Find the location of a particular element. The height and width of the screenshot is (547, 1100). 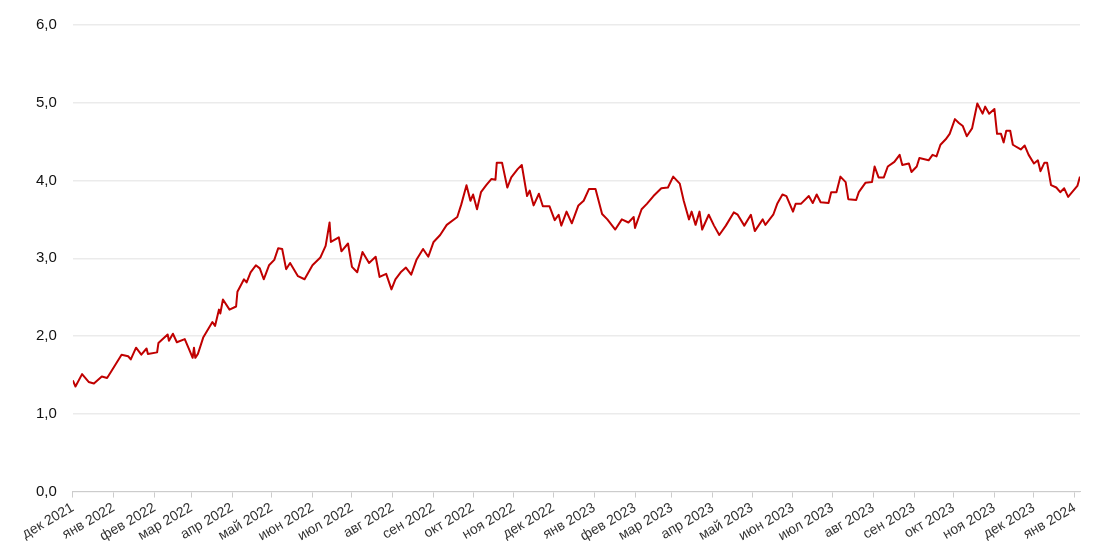

y-tick-label: 5,0 is located at coordinates (46, 101).